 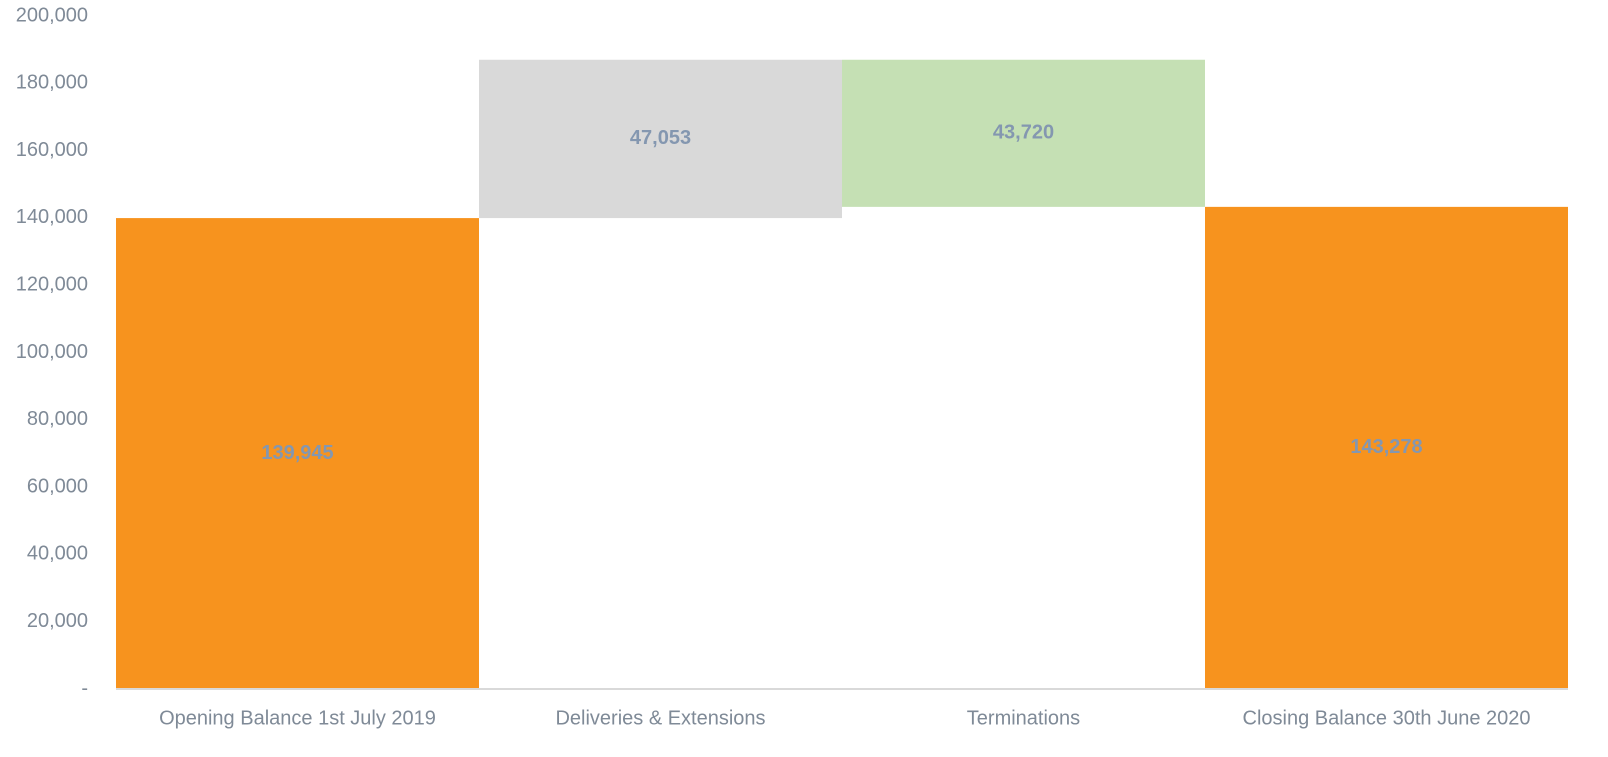 I want to click on x-tick-label: Terminations, so click(x=1023, y=718).